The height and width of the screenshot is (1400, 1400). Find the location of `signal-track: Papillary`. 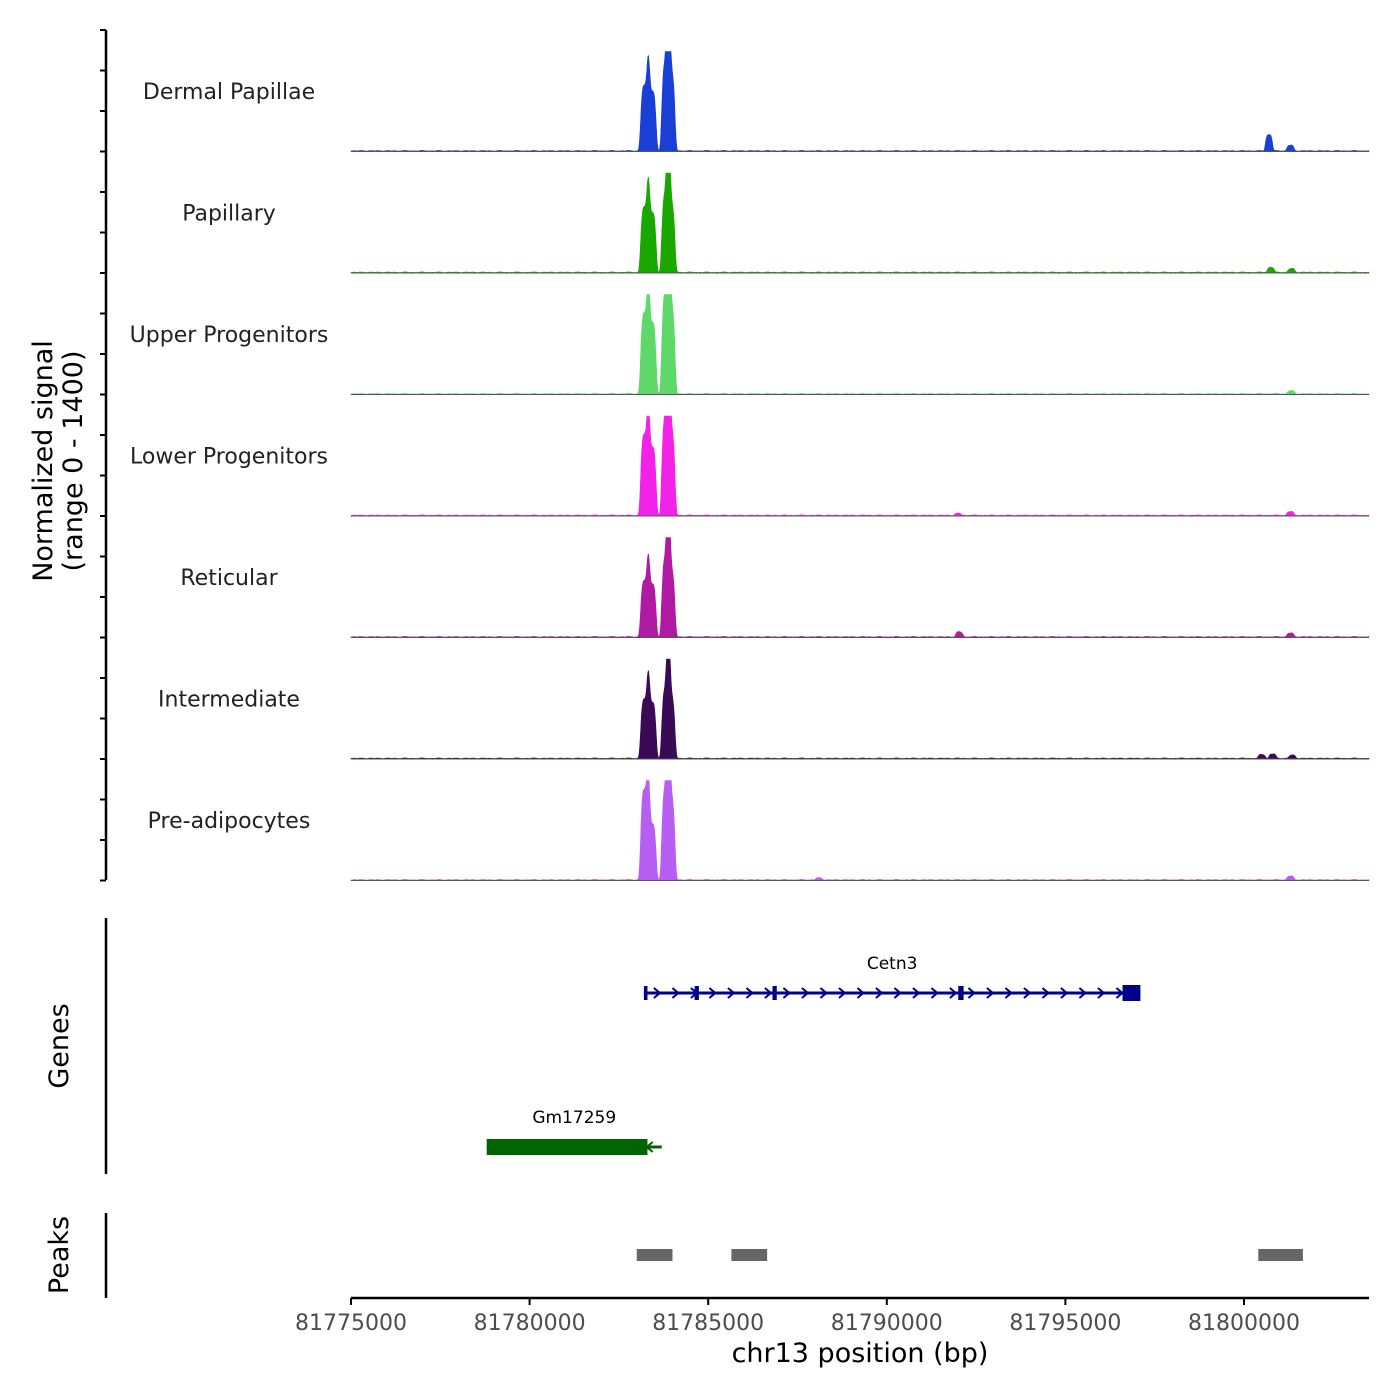

signal-track: Papillary is located at coordinates (776, 223).